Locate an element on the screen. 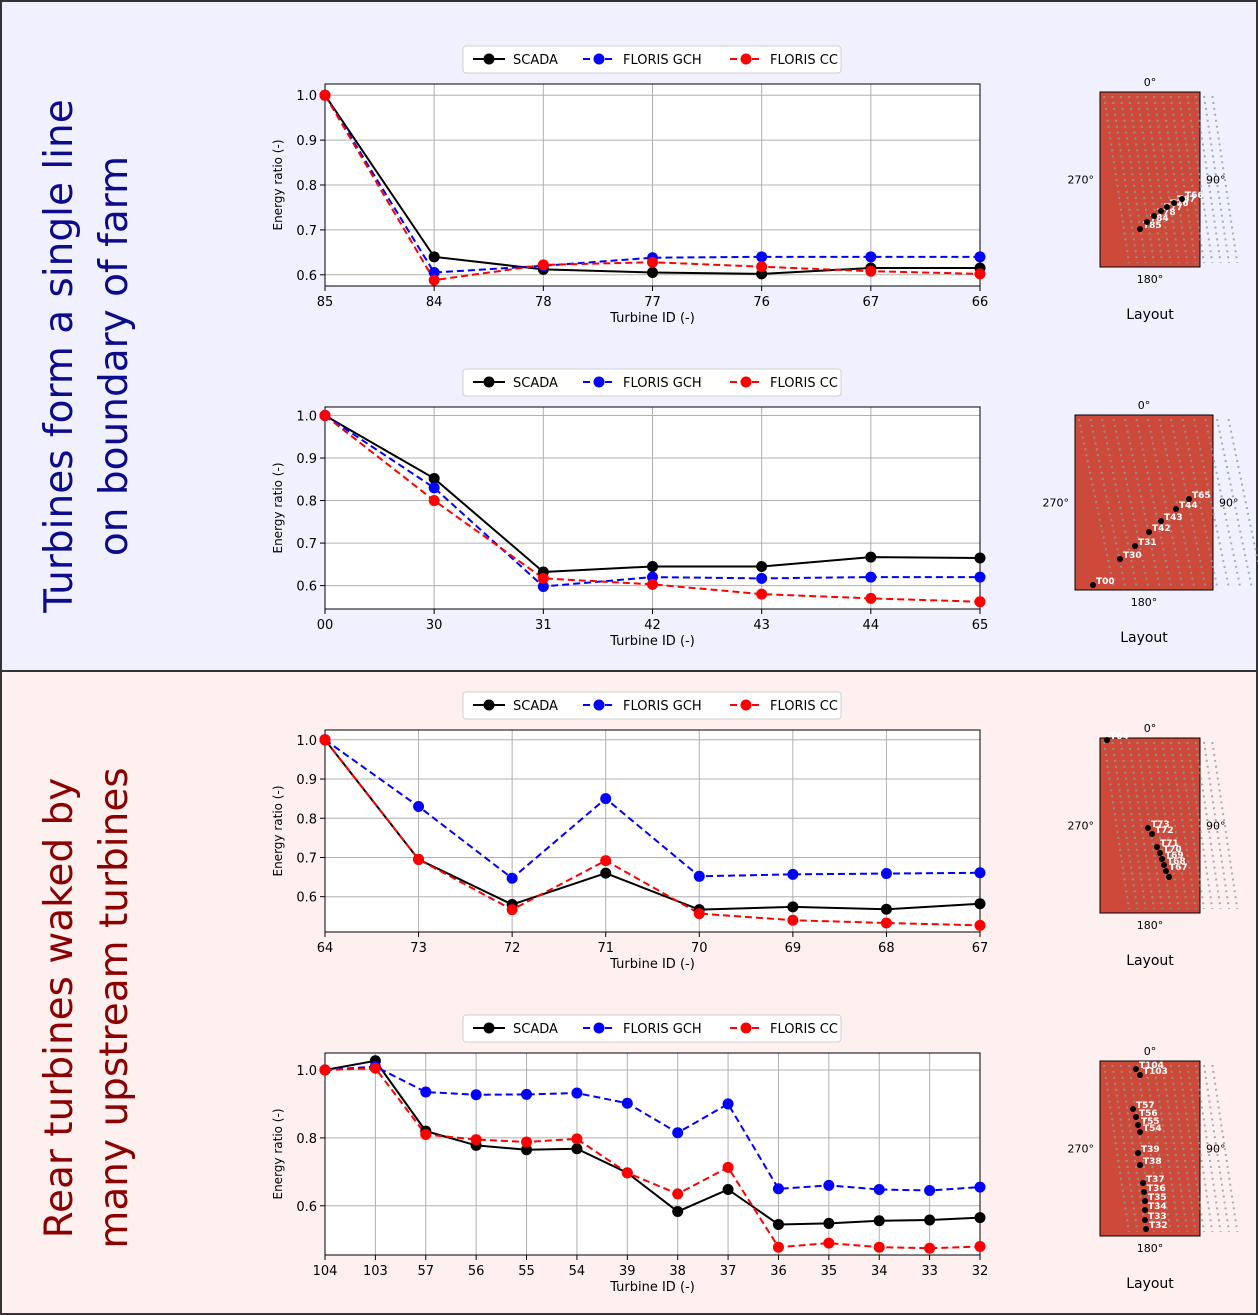  legend: SCADA FLORIS GCH FLORIS CC is located at coordinates (652, 382).